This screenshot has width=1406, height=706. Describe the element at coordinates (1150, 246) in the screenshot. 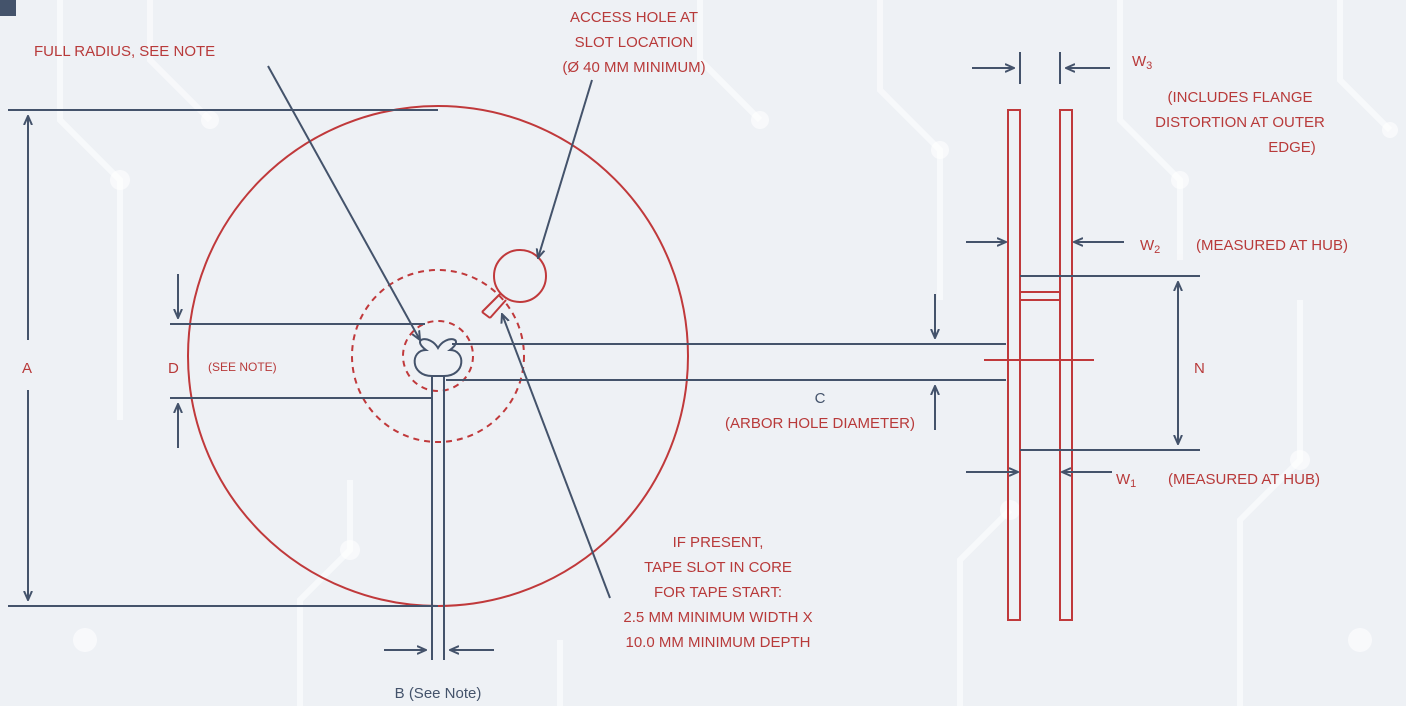

I see `w2-label: W2` at that location.